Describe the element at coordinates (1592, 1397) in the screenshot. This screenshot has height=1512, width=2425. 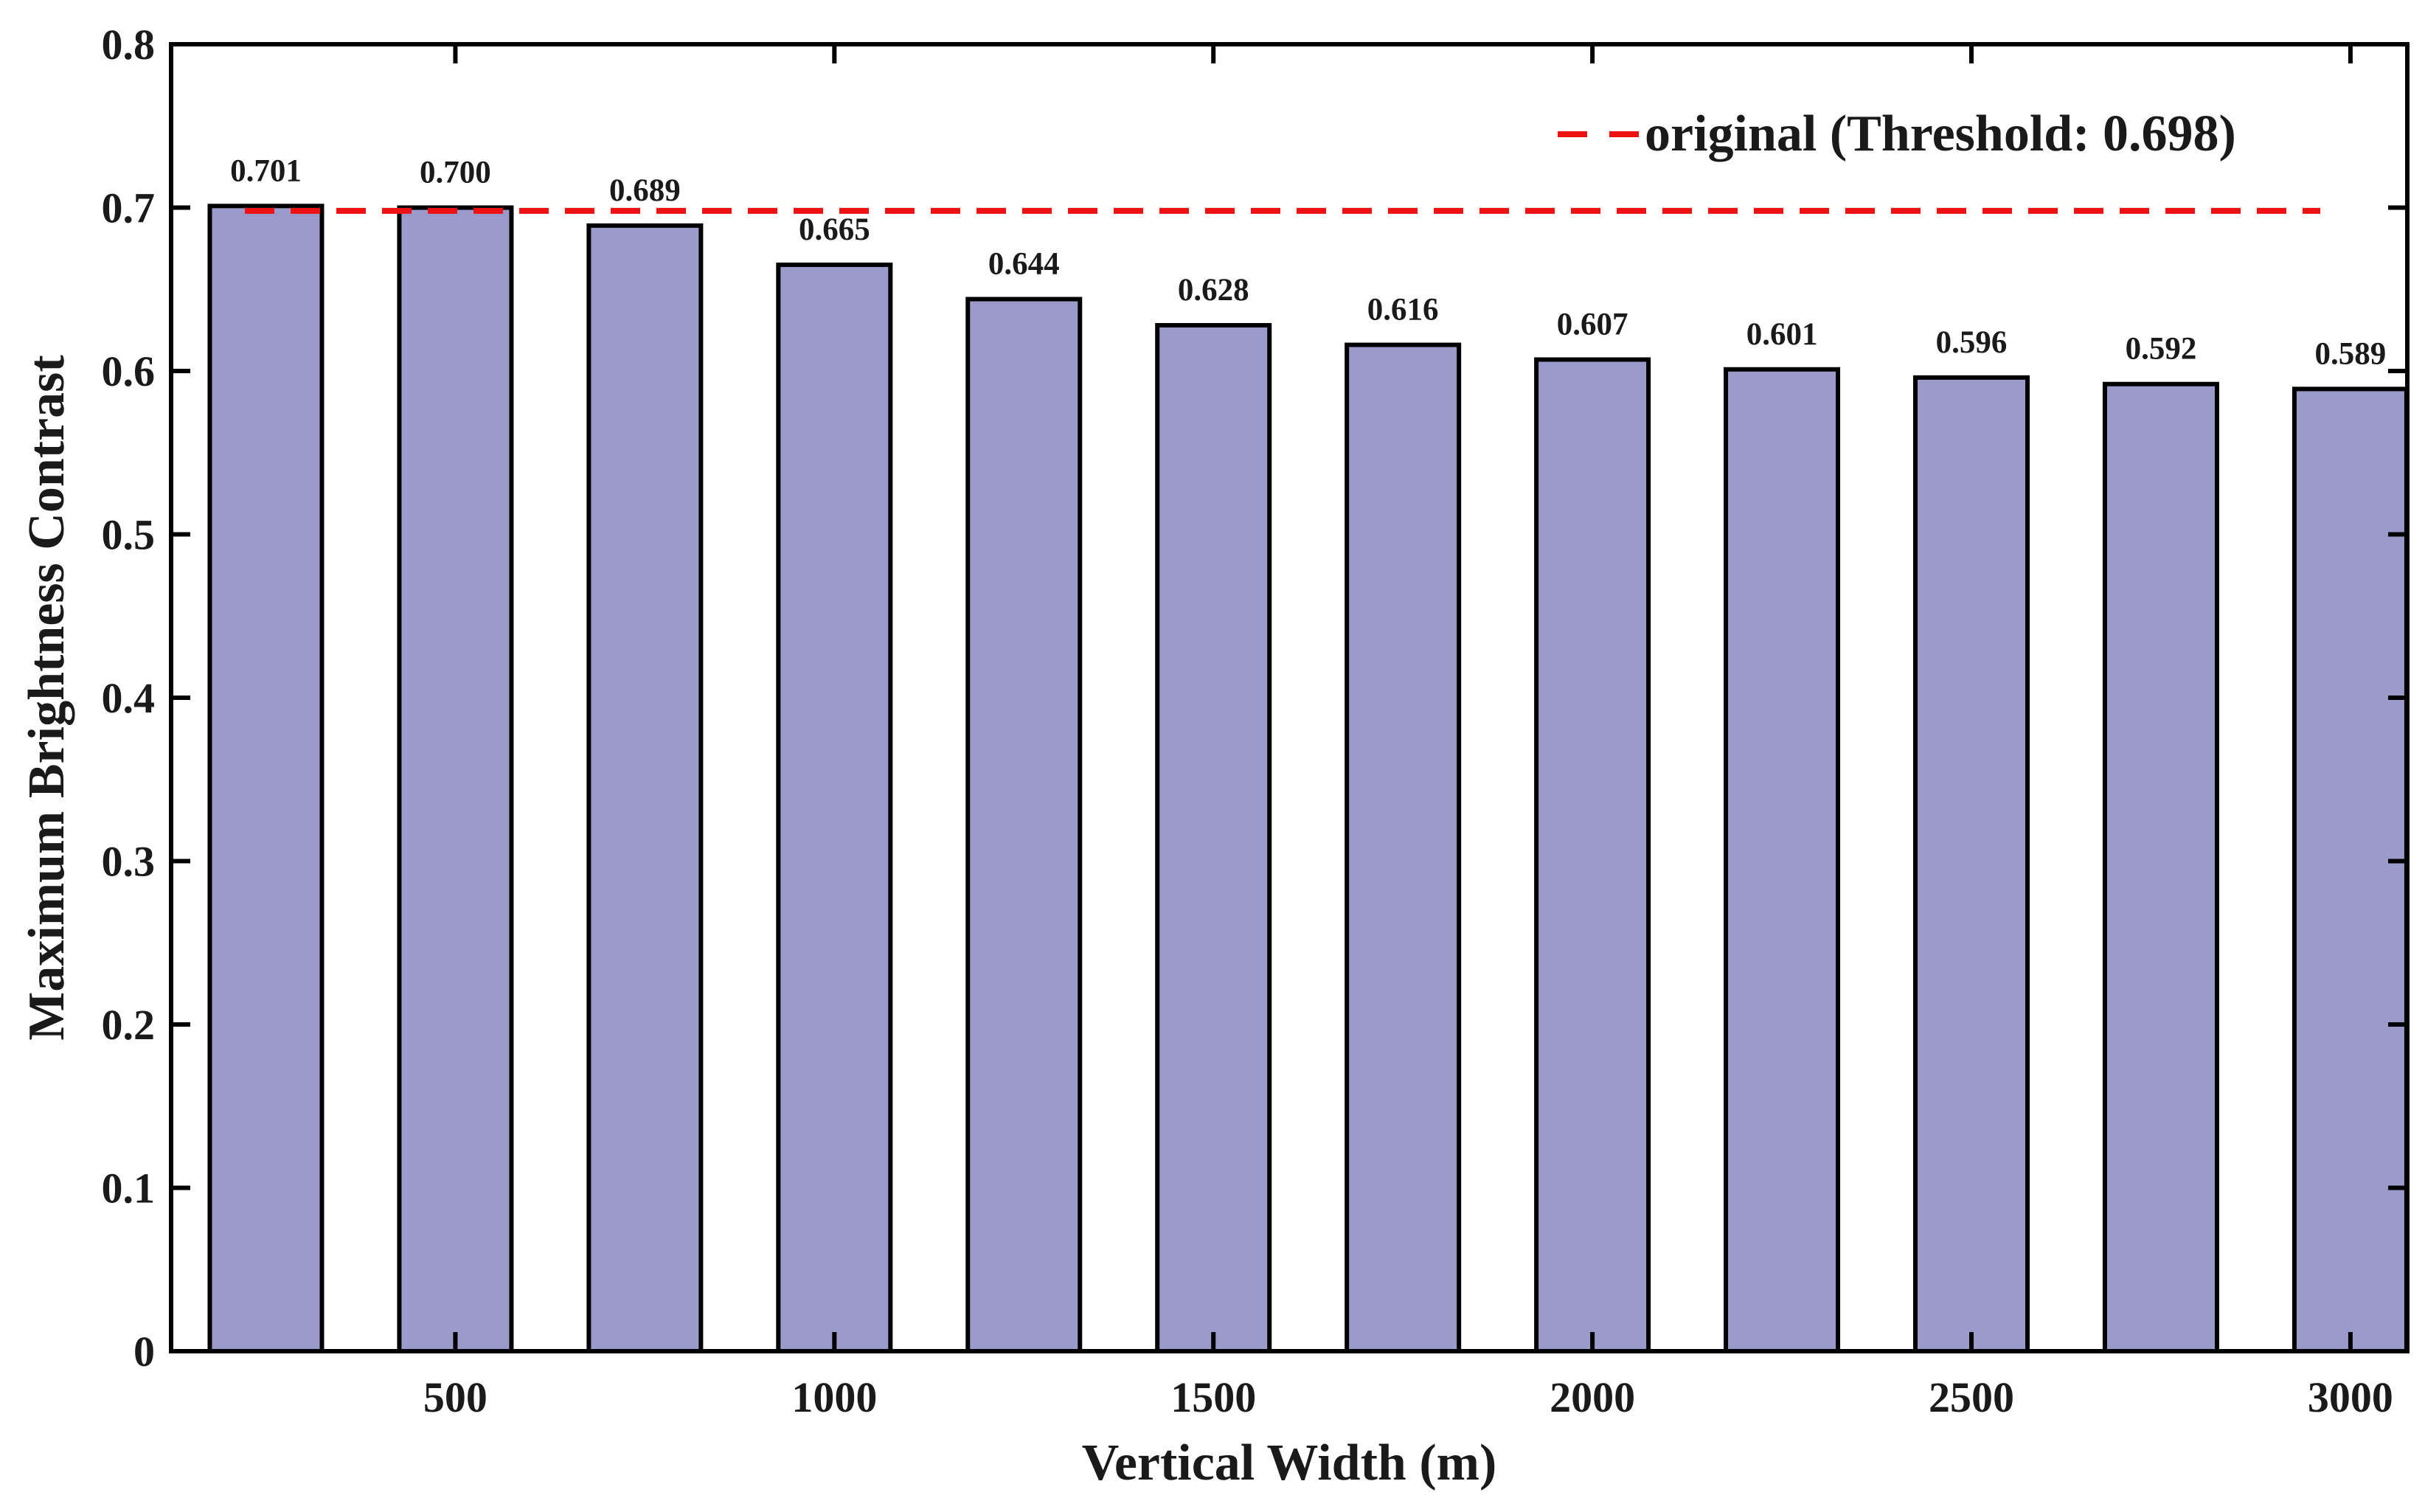
I see `xtick-label-3: 2000` at that location.